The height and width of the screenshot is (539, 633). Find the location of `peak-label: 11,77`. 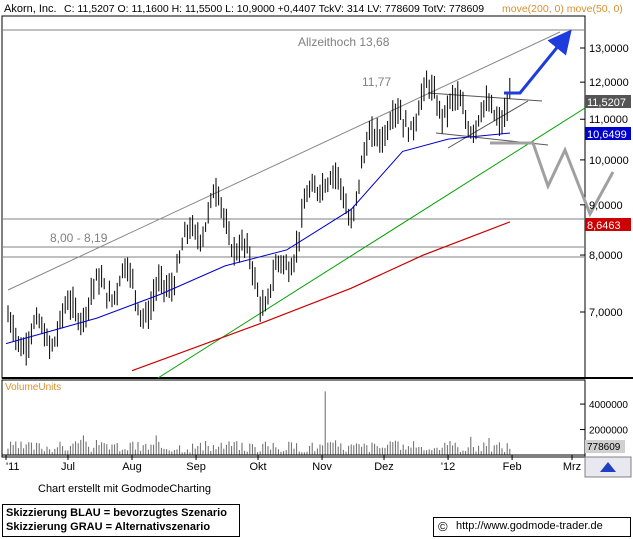

peak-label: 11,77 is located at coordinates (376, 82).